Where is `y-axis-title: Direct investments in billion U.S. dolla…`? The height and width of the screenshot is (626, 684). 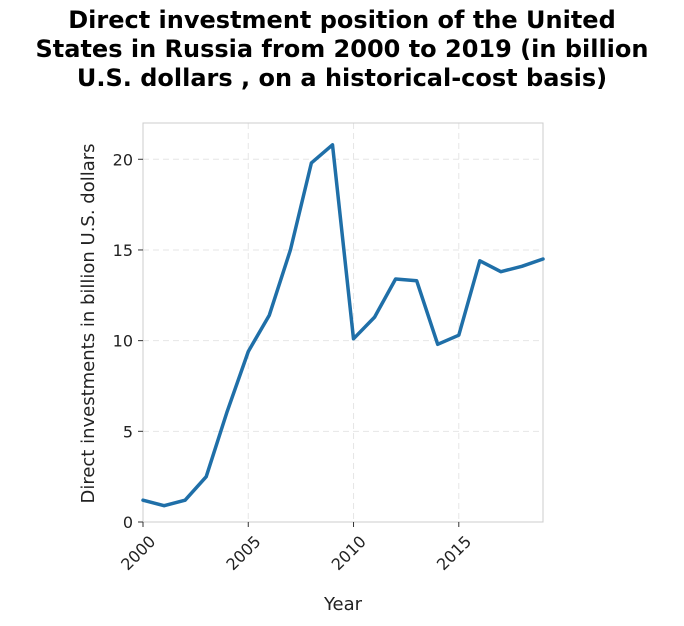 y-axis-title: Direct investments in billion U.S. dolla… is located at coordinates (88, 323).